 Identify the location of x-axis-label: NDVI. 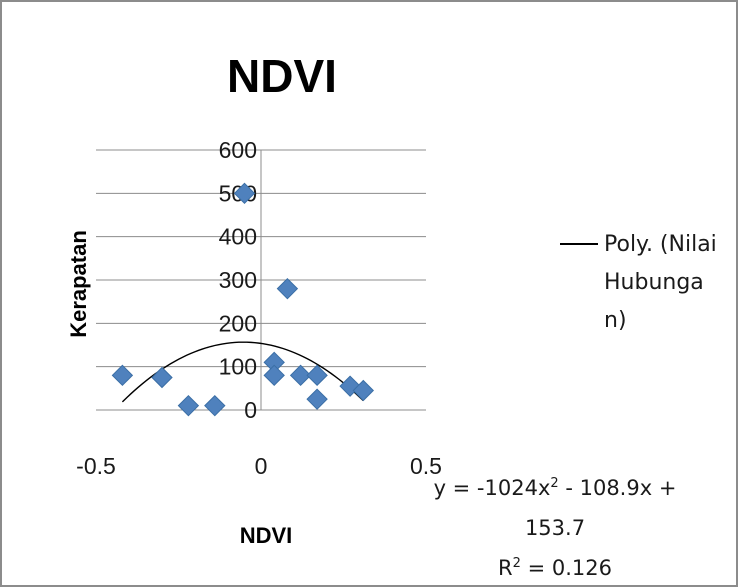
(266, 535).